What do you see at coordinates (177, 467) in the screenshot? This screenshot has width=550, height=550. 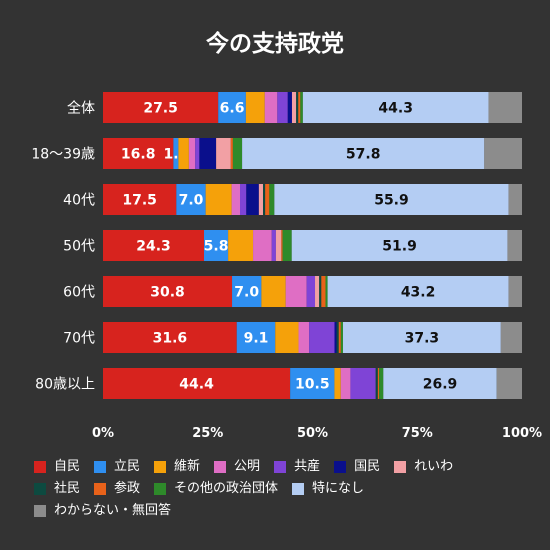 I see `legend-item: 維新` at bounding box center [177, 467].